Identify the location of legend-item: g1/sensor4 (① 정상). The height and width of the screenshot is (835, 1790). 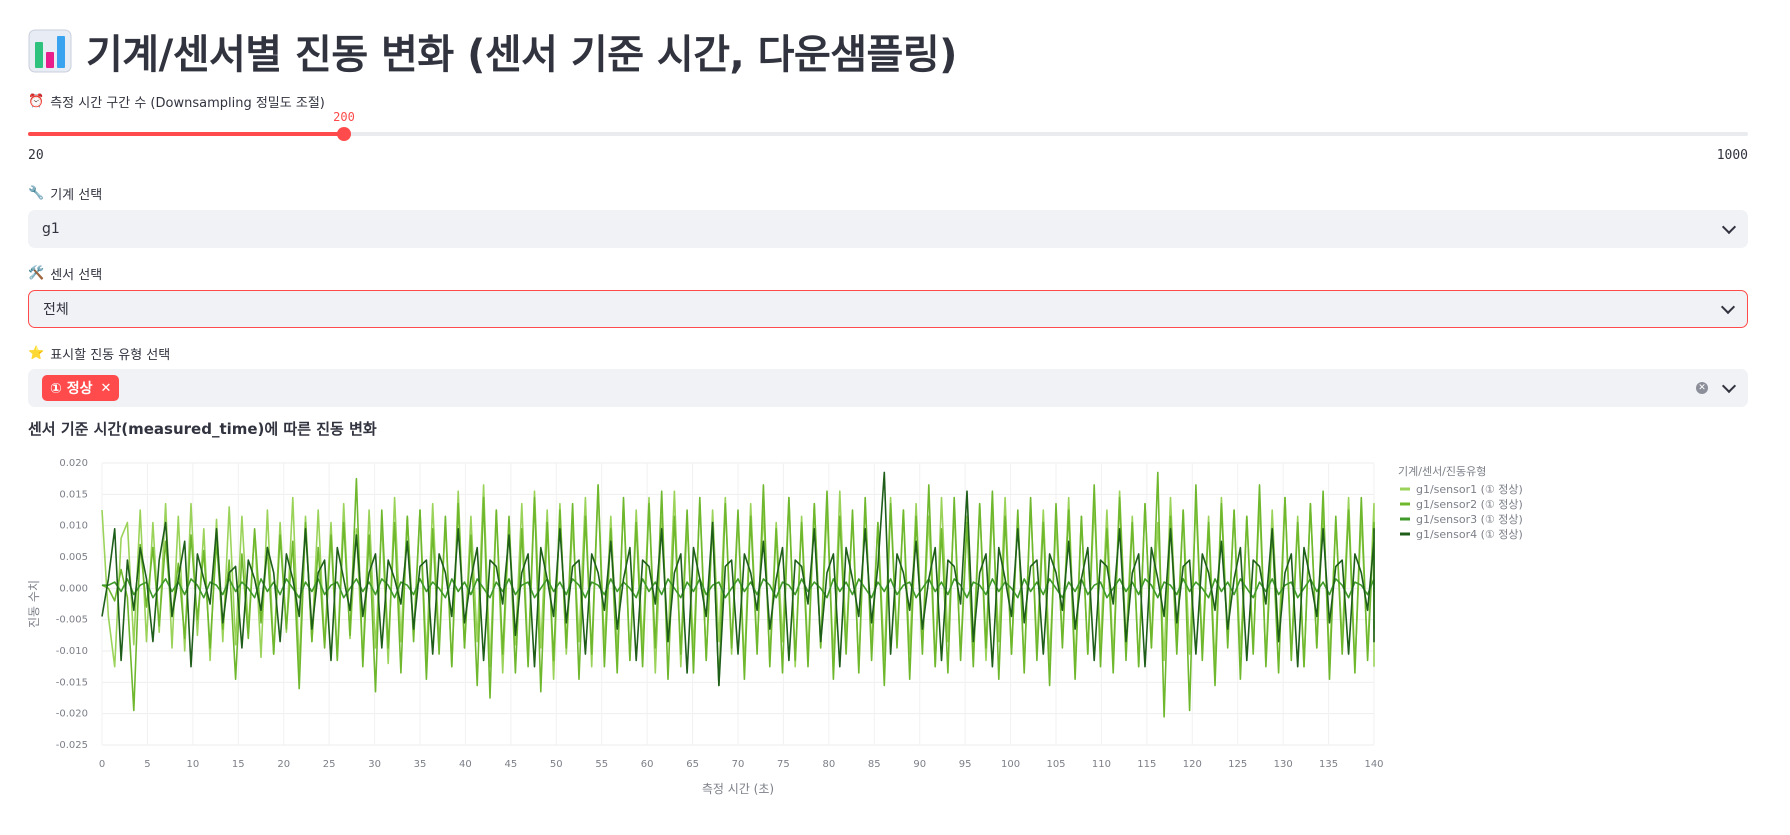
(1469, 534).